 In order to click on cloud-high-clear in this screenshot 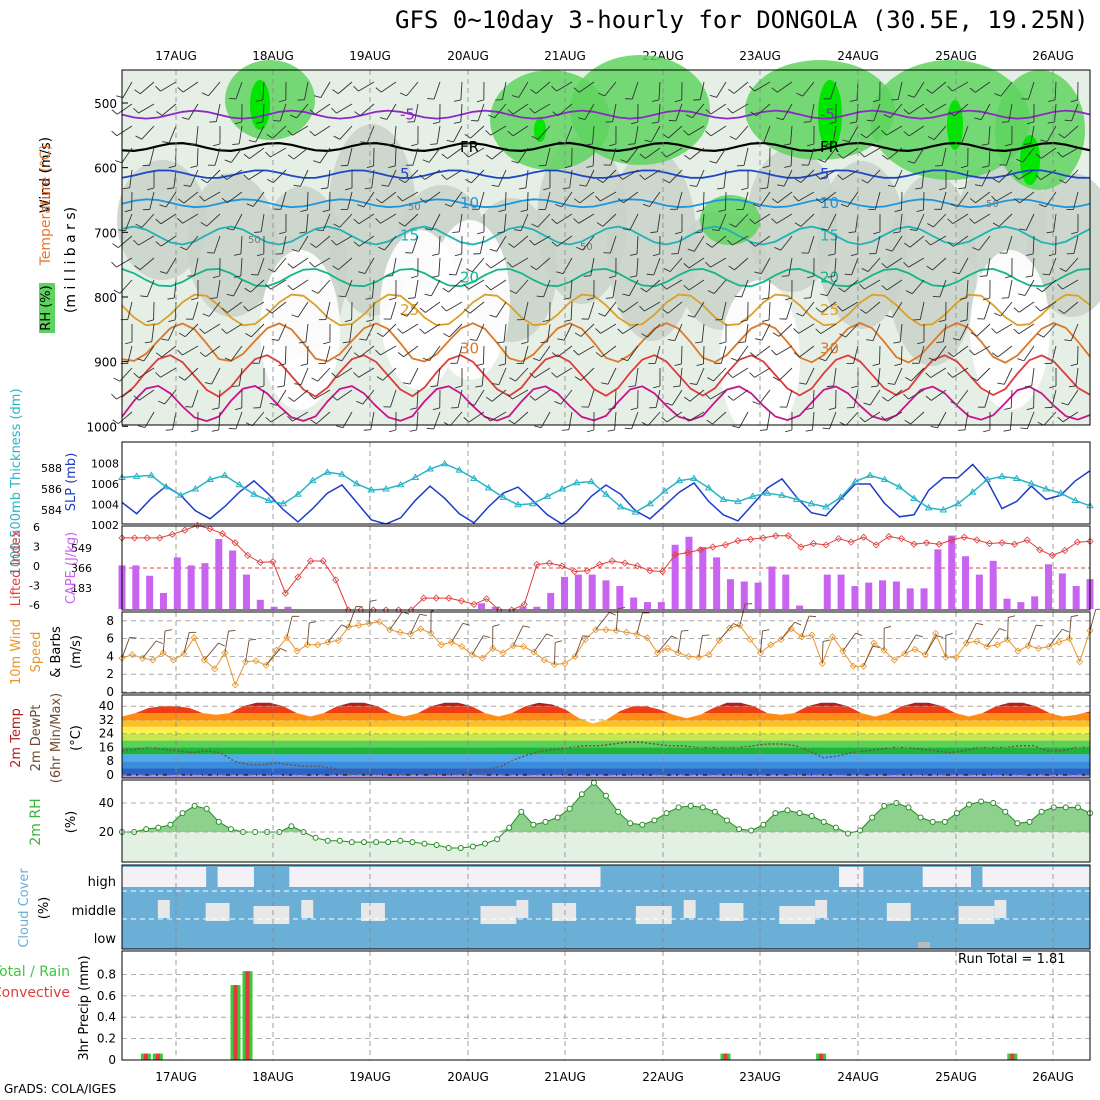, I will do `click(188, 877)`.